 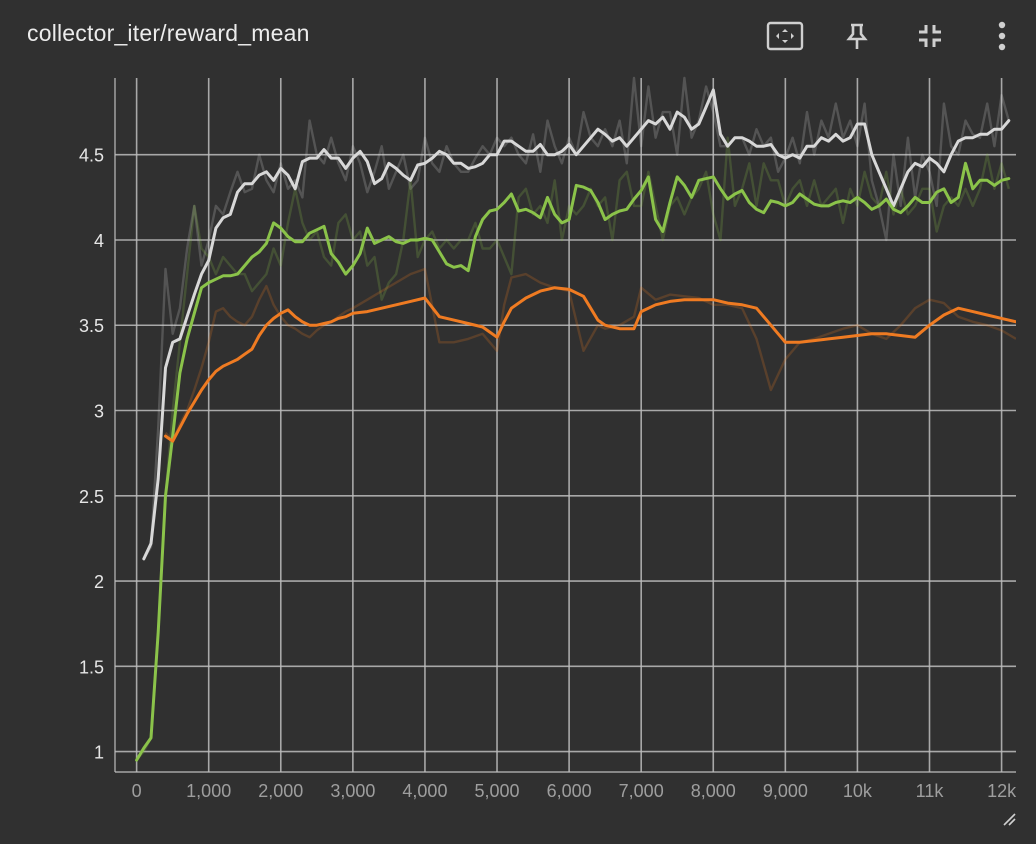 I want to click on pin-icon, so click(x=857, y=36).